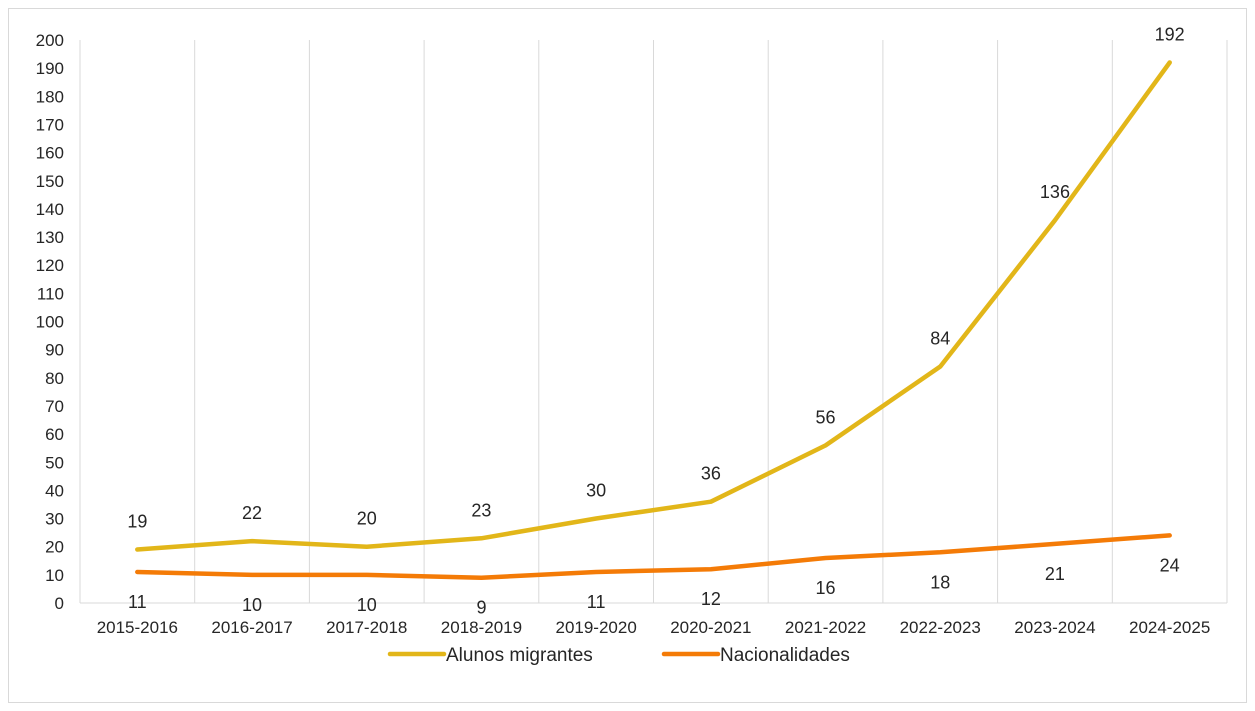  Describe the element at coordinates (826, 417) in the screenshot. I see `data-label: 56` at that location.